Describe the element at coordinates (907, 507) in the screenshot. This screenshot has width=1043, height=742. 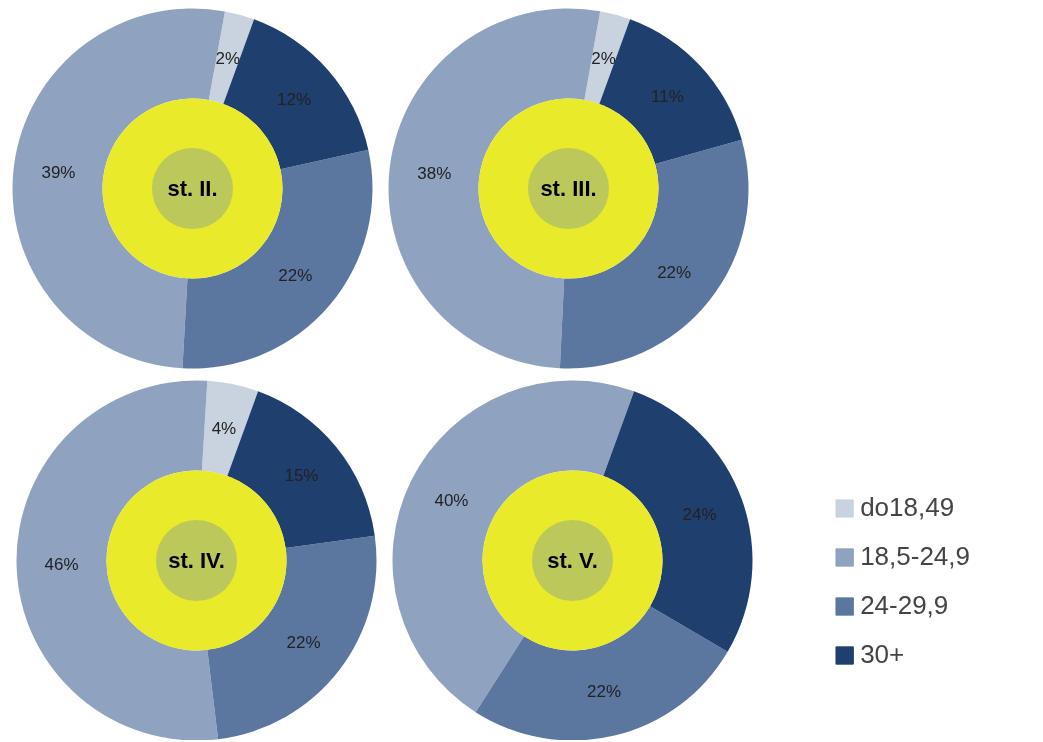
I see `legend-label: do18,49` at that location.